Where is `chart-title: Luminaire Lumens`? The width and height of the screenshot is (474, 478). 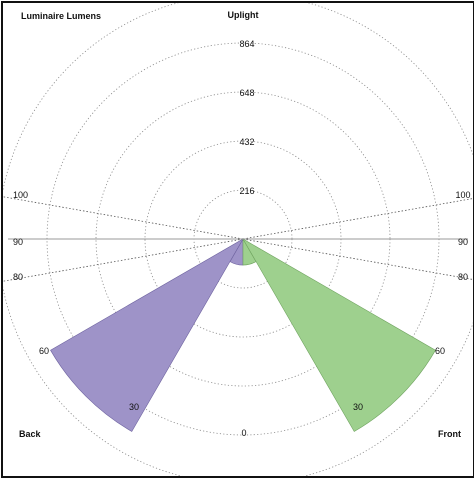
chart-title: Luminaire Lumens is located at coordinates (61, 16).